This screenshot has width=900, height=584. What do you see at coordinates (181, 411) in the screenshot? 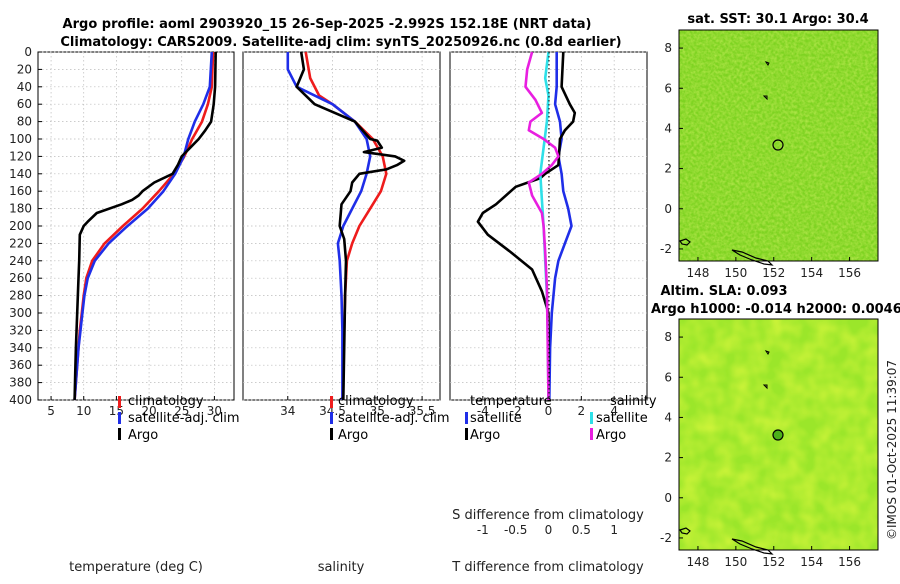
I see `x-tick-label: 25` at bounding box center [181, 411].